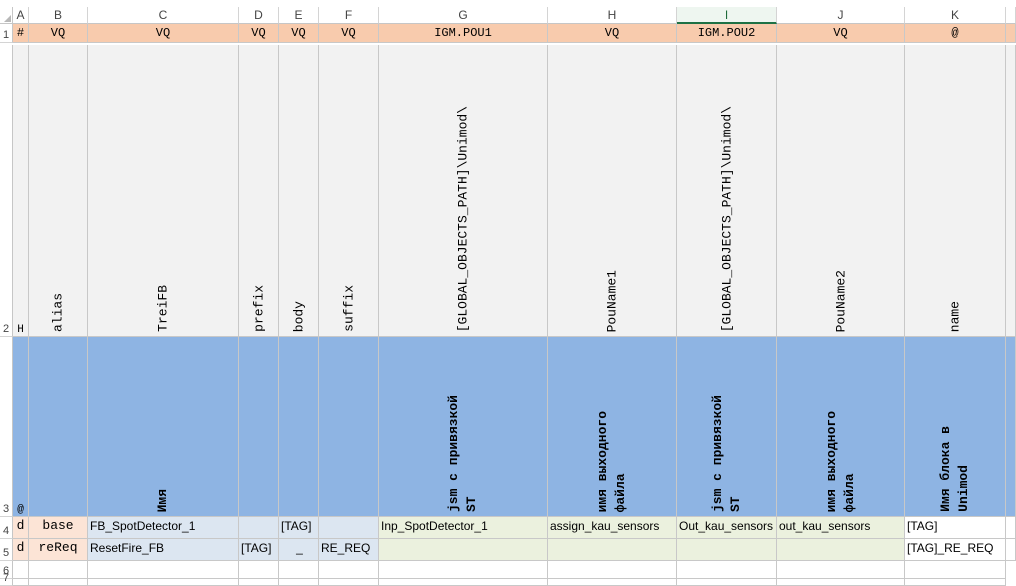  What do you see at coordinates (6, 427) in the screenshot?
I see `row-header-3: 3` at bounding box center [6, 427].